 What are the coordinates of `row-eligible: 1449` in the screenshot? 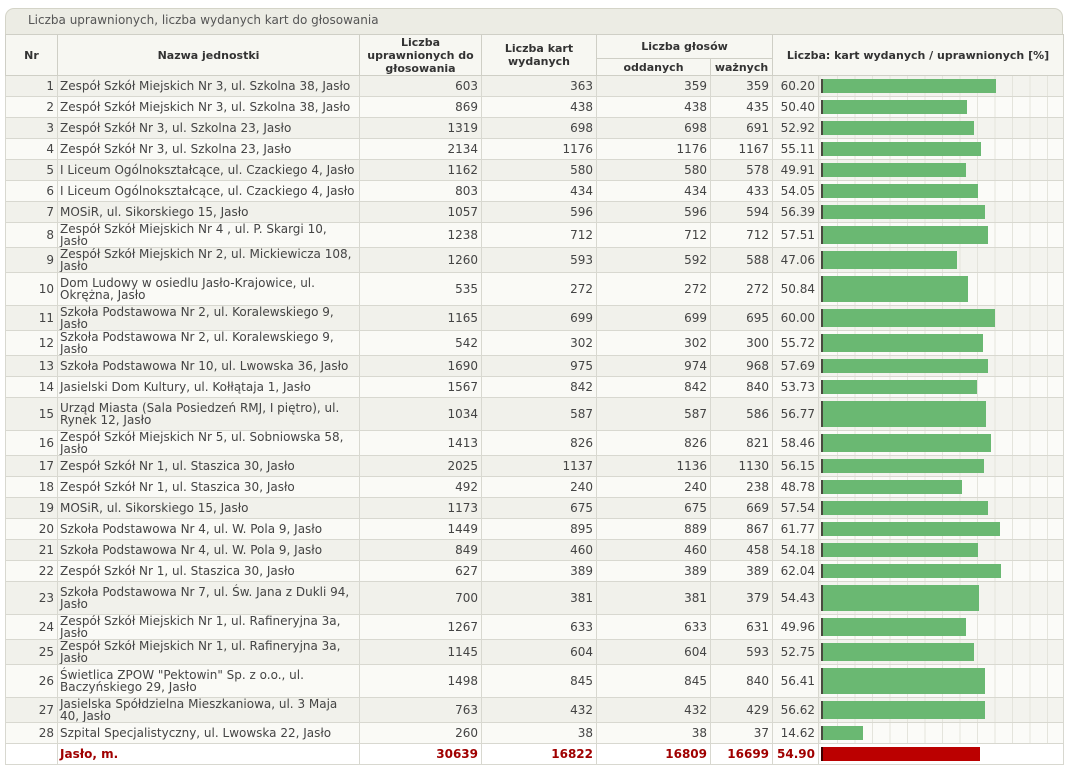 It's located at (420, 529).